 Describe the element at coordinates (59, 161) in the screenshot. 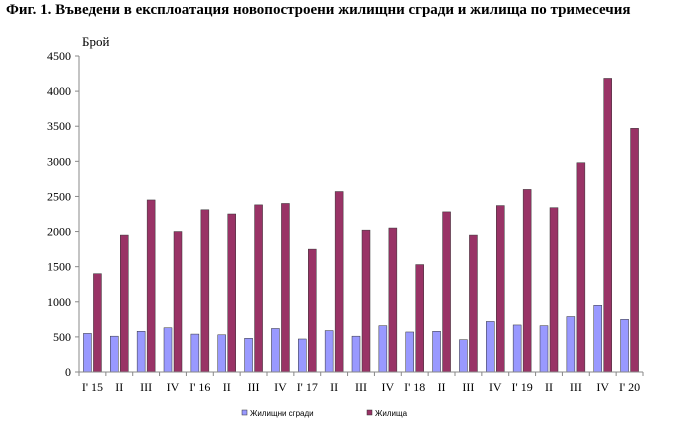

I see `y-tick-label: 3000` at that location.